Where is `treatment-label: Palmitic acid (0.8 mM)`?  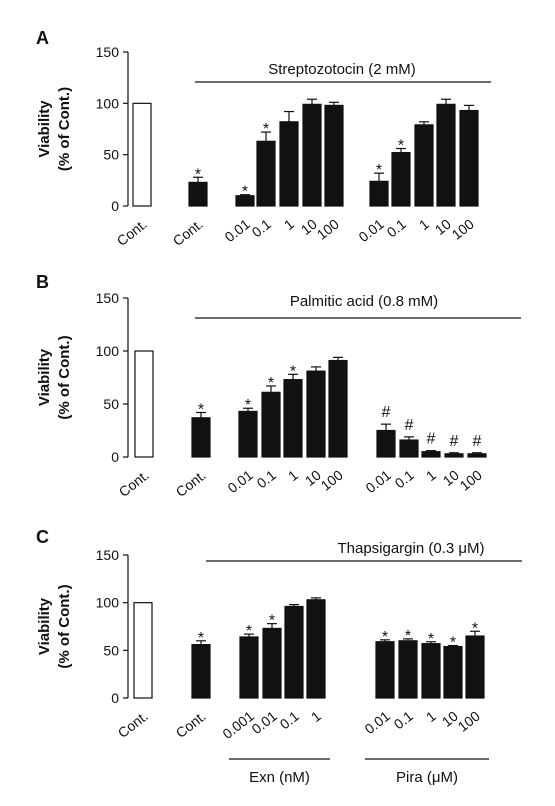
treatment-label: Palmitic acid (0.8 mM) is located at coordinates (364, 301).